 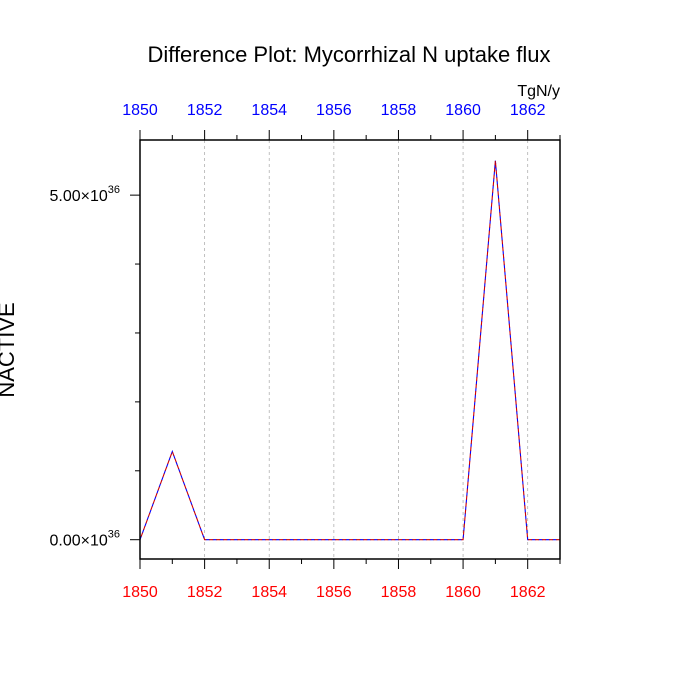 What do you see at coordinates (334, 110) in the screenshot?
I see `x-tick-label-top: 1856` at bounding box center [334, 110].